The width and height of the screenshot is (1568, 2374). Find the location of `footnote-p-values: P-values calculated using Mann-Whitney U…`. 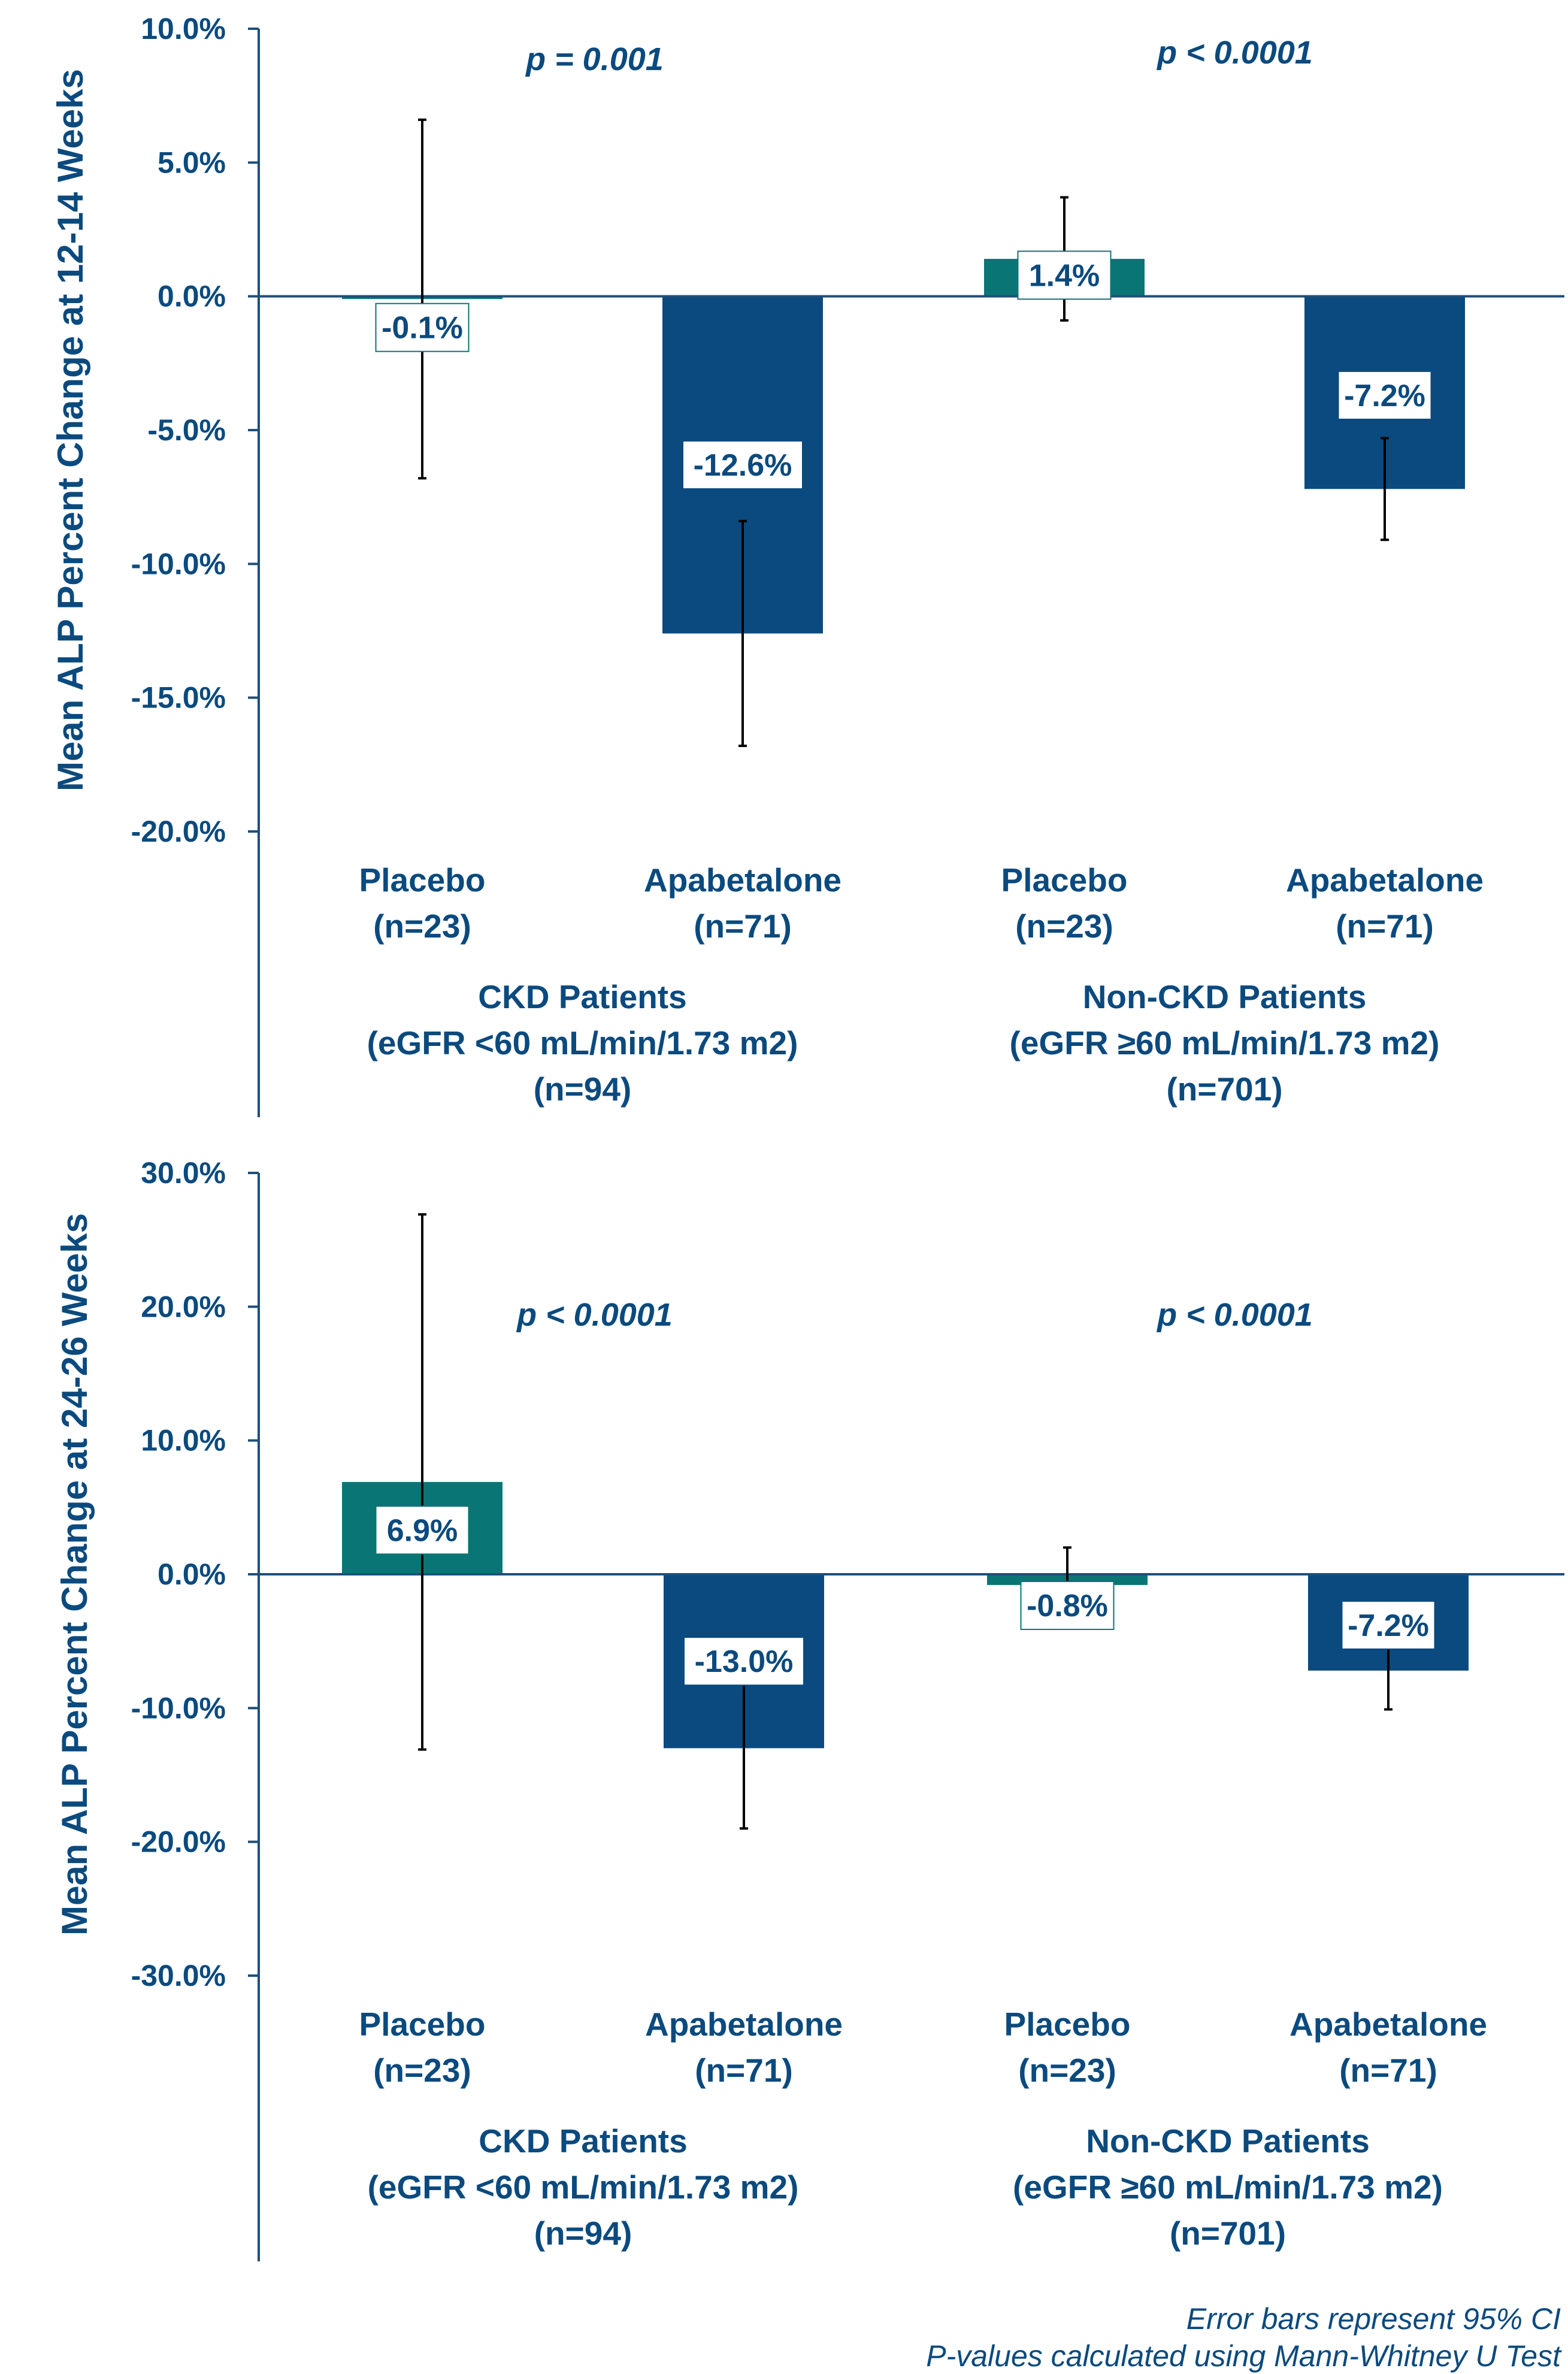

footnote-p-values: P-values calculated using Mann-Whitney U… is located at coordinates (1244, 2356).